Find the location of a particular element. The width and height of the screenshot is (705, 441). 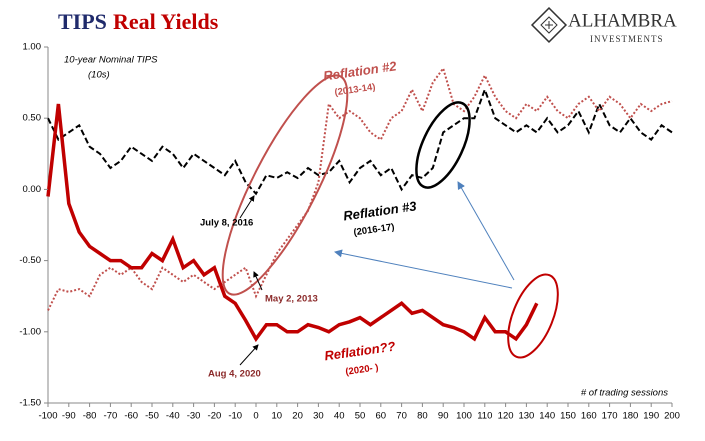

x-tick-label: 30 is located at coordinates (318, 416).